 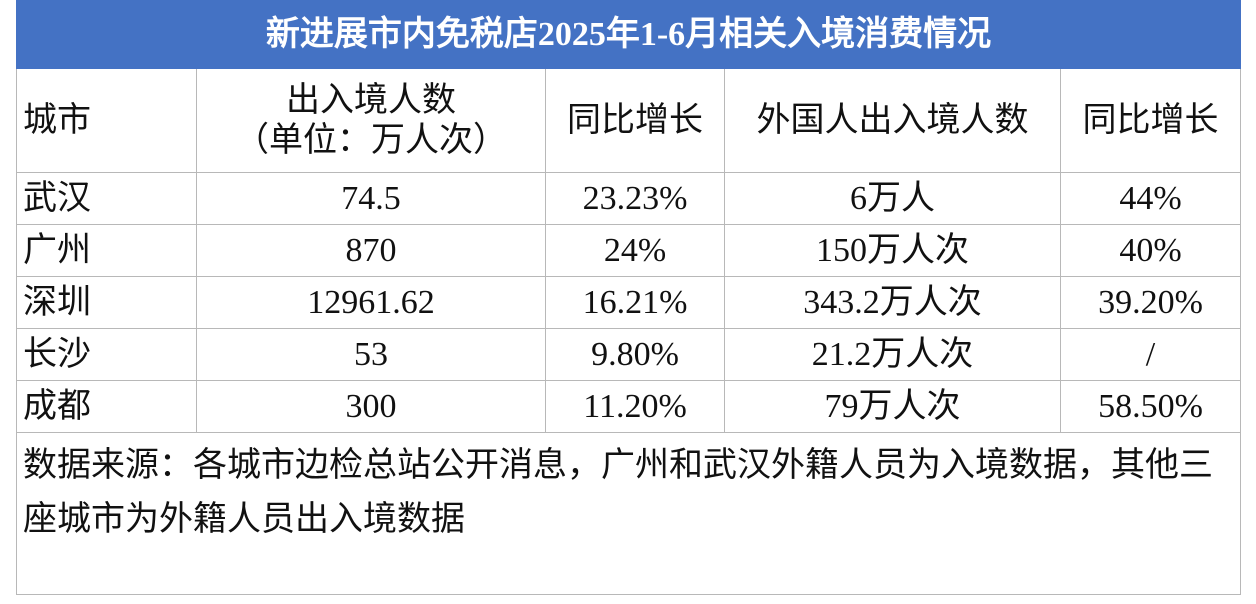 What do you see at coordinates (1150, 354) in the screenshot?
I see `value-cell: /` at bounding box center [1150, 354].